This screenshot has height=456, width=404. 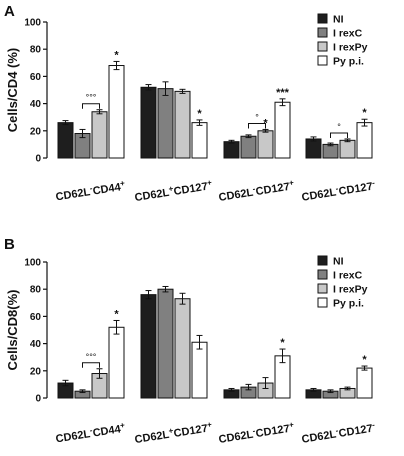 I want to click on y-axis-label: Cells/CD8(%), so click(x=12, y=330).